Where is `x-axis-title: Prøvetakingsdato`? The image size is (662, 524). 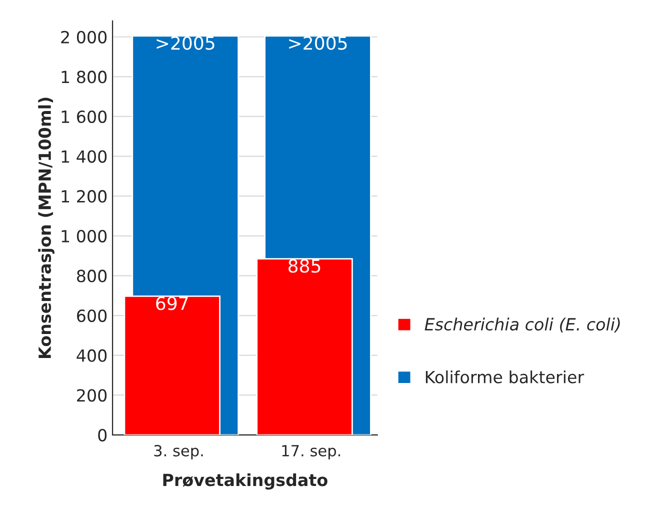
x-axis-title: Prøvetakingsdato is located at coordinates (245, 481).